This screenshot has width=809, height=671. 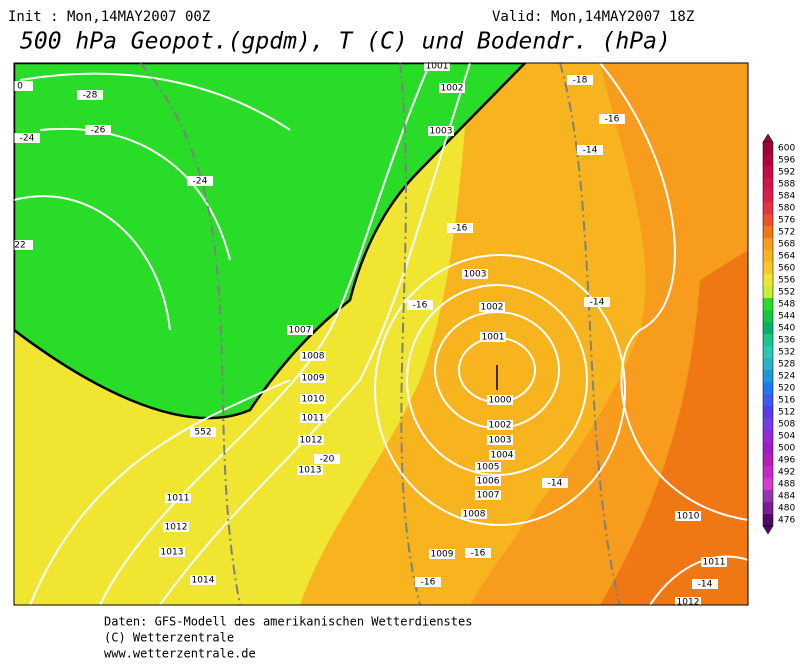 I want to click on map-label: 1009, so click(x=442, y=555).